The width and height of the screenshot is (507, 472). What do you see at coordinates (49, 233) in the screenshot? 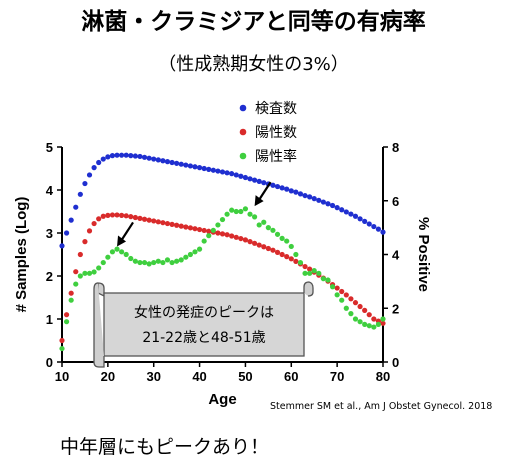
I see `y-left-tick-label: 3` at bounding box center [49, 233].